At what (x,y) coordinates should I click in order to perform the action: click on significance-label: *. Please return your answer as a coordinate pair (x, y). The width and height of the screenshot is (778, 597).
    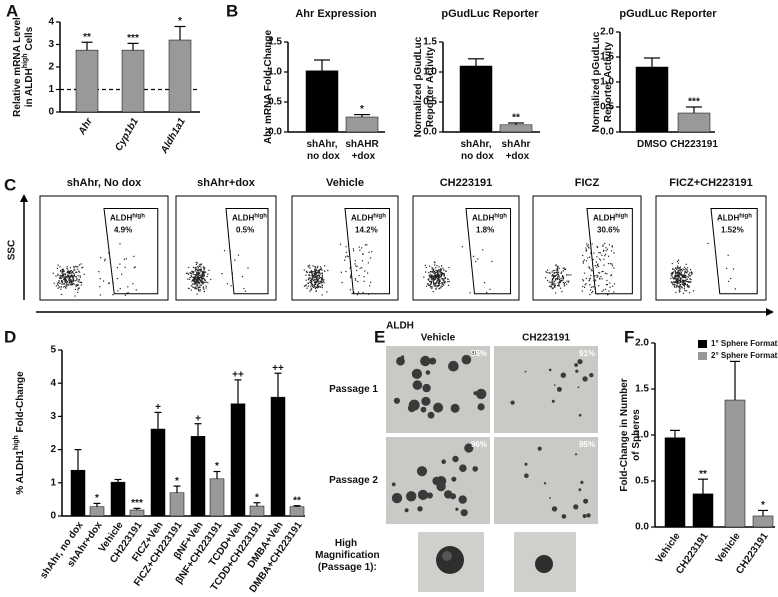
    Looking at the image, I should click on (97, 498).